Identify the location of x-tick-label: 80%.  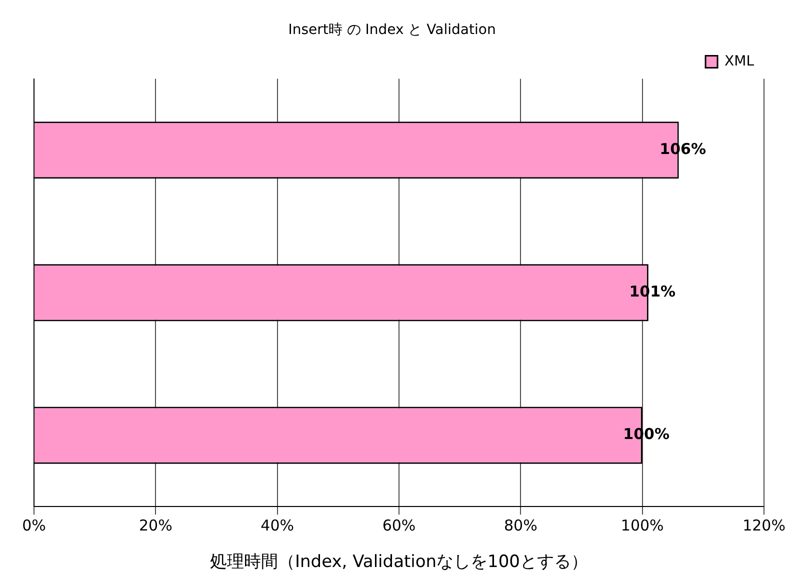
(521, 525).